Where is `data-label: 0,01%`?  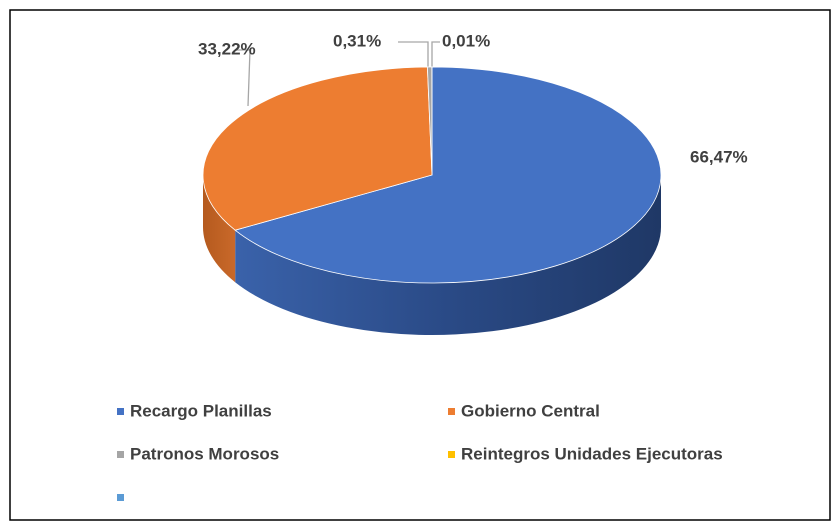
data-label: 0,01% is located at coordinates (466, 40).